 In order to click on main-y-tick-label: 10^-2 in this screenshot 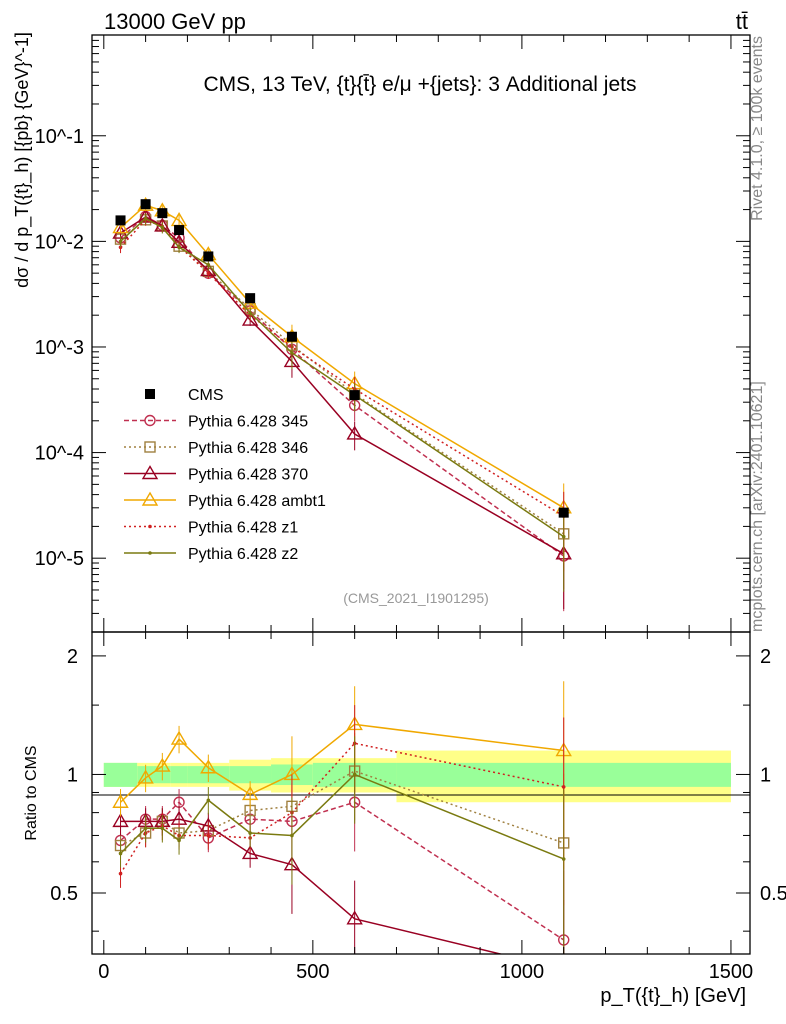, I will do `click(59, 242)`.